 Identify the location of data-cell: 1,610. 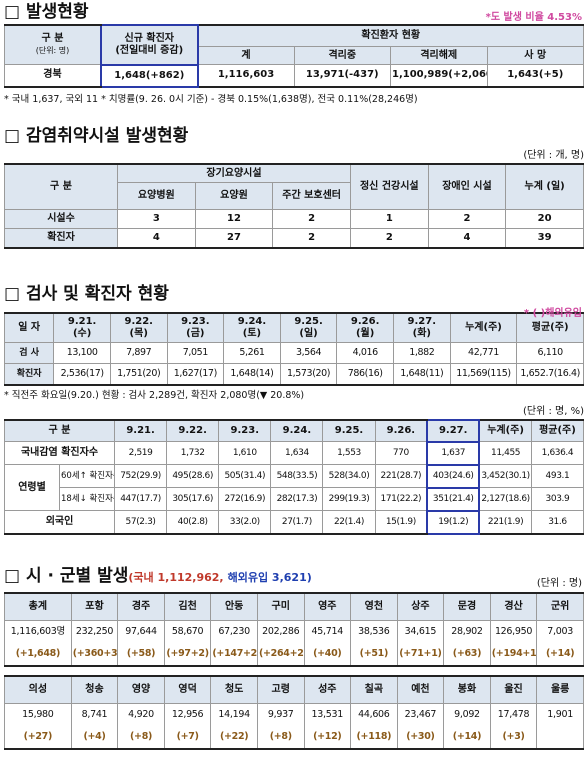
(245, 453).